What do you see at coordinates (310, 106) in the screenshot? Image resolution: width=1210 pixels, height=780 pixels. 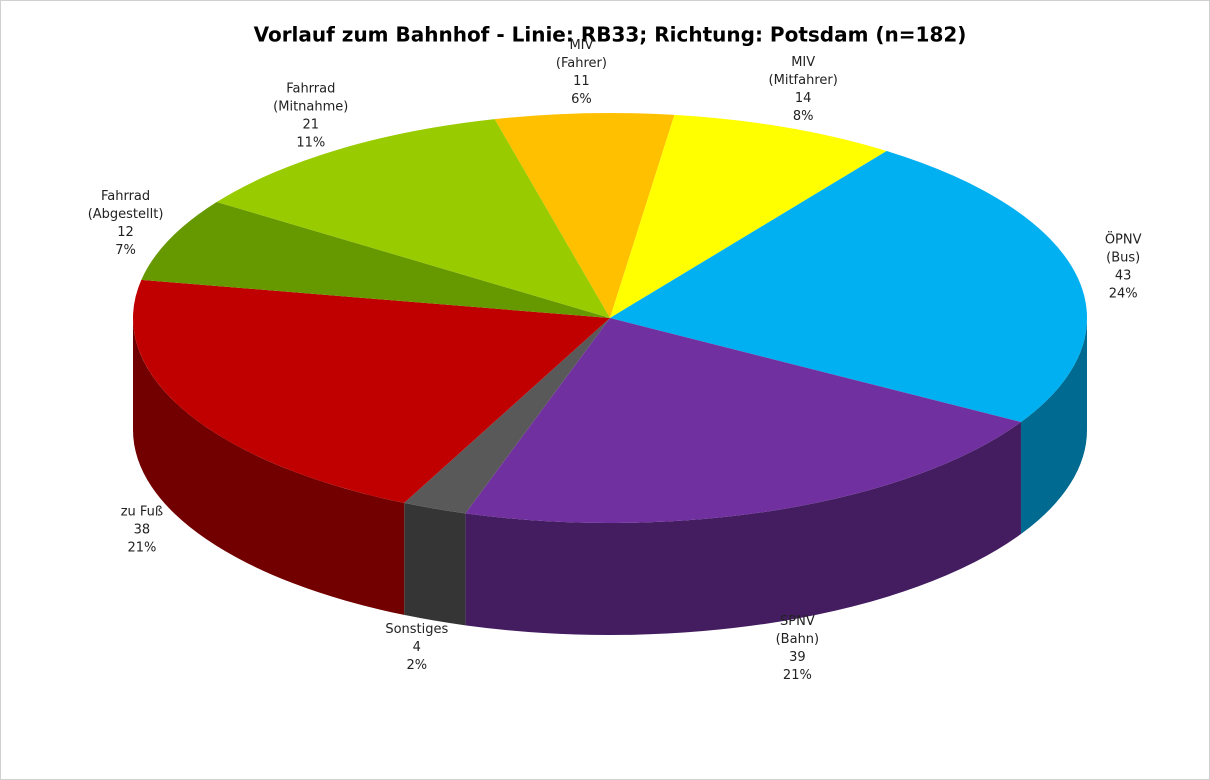 I see `category-label: (Mitnahme)` at bounding box center [310, 106].